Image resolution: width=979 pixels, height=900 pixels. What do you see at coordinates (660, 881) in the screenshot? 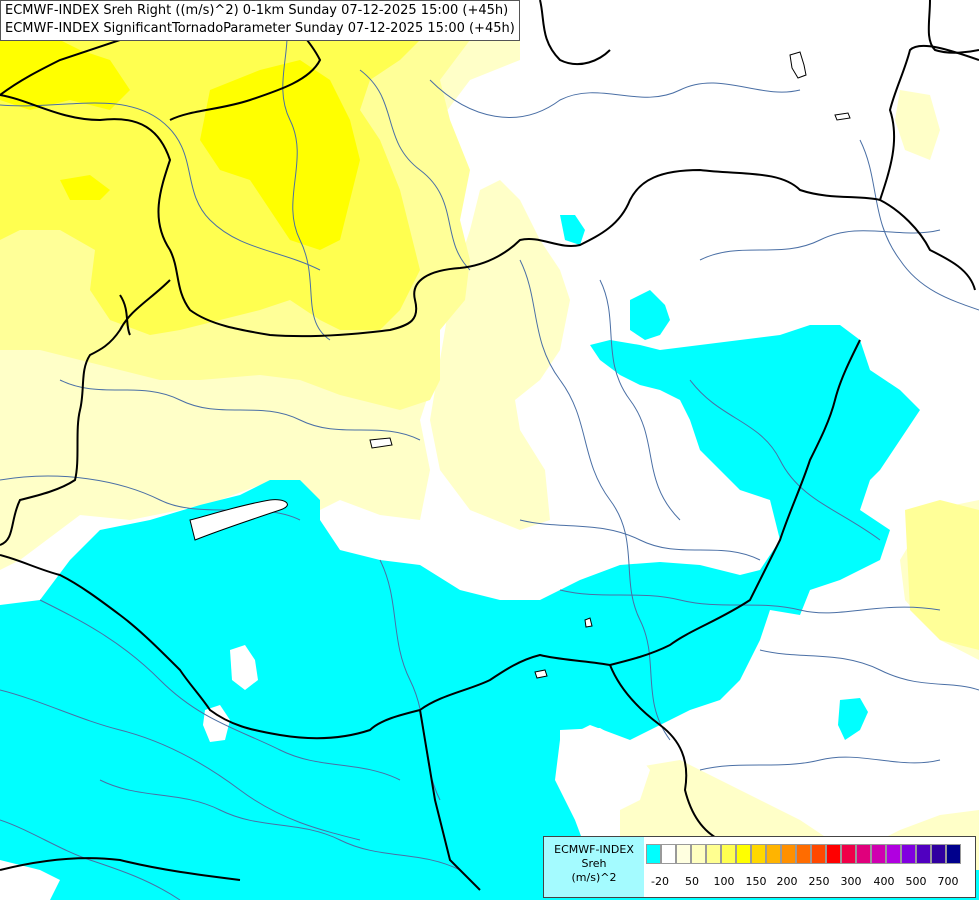
I see `legend-tick-label: -20` at bounding box center [660, 881].